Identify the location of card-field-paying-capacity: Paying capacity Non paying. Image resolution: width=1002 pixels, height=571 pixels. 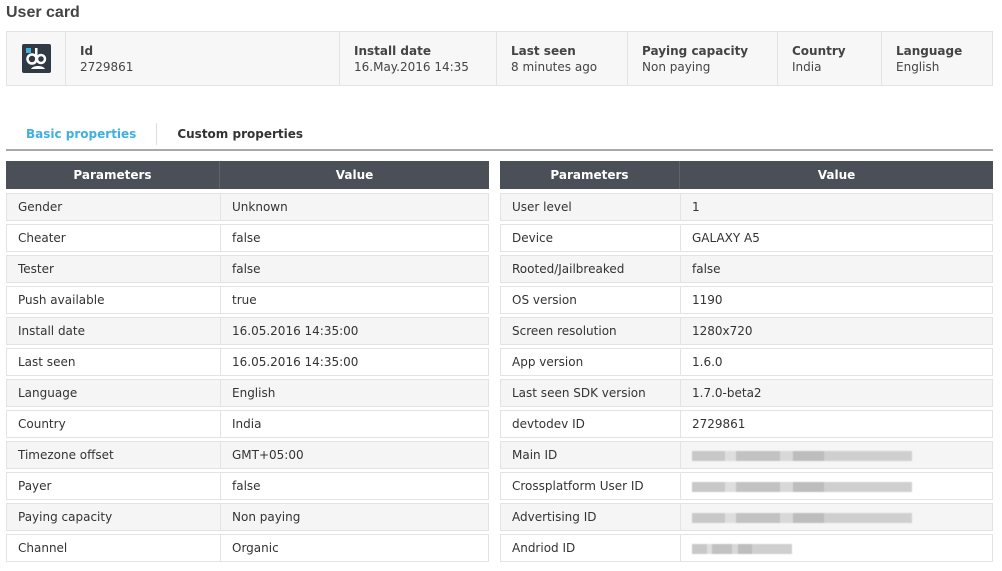
(702, 58).